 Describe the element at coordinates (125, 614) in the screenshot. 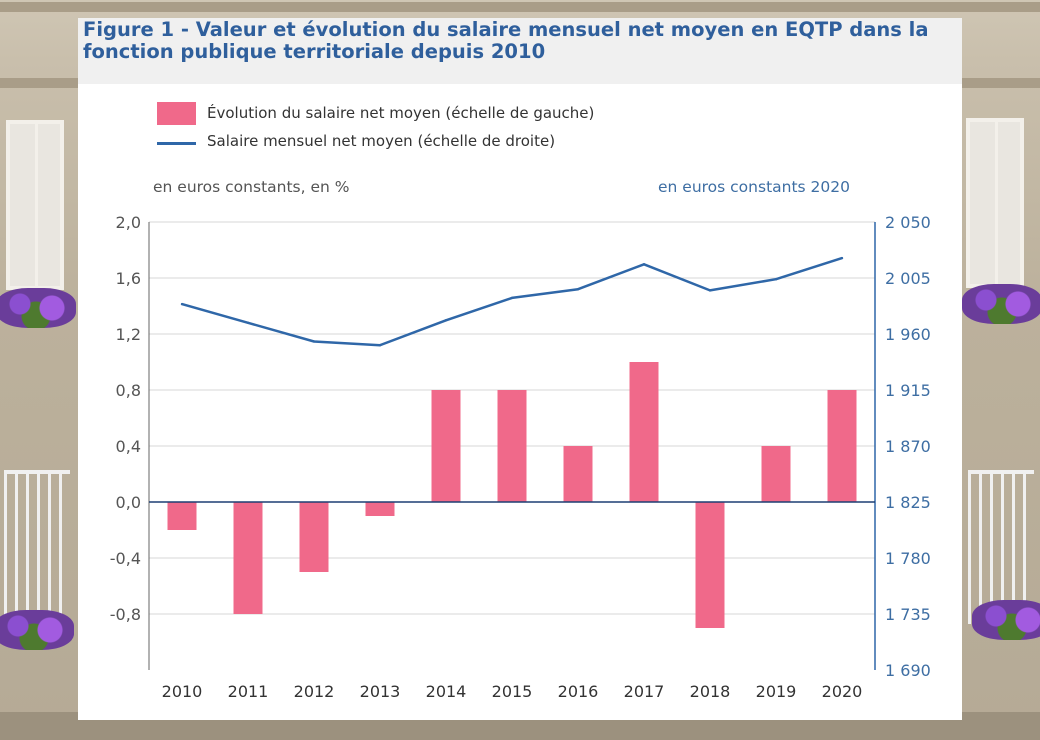

I see `left-tick-label: -0,8` at that location.